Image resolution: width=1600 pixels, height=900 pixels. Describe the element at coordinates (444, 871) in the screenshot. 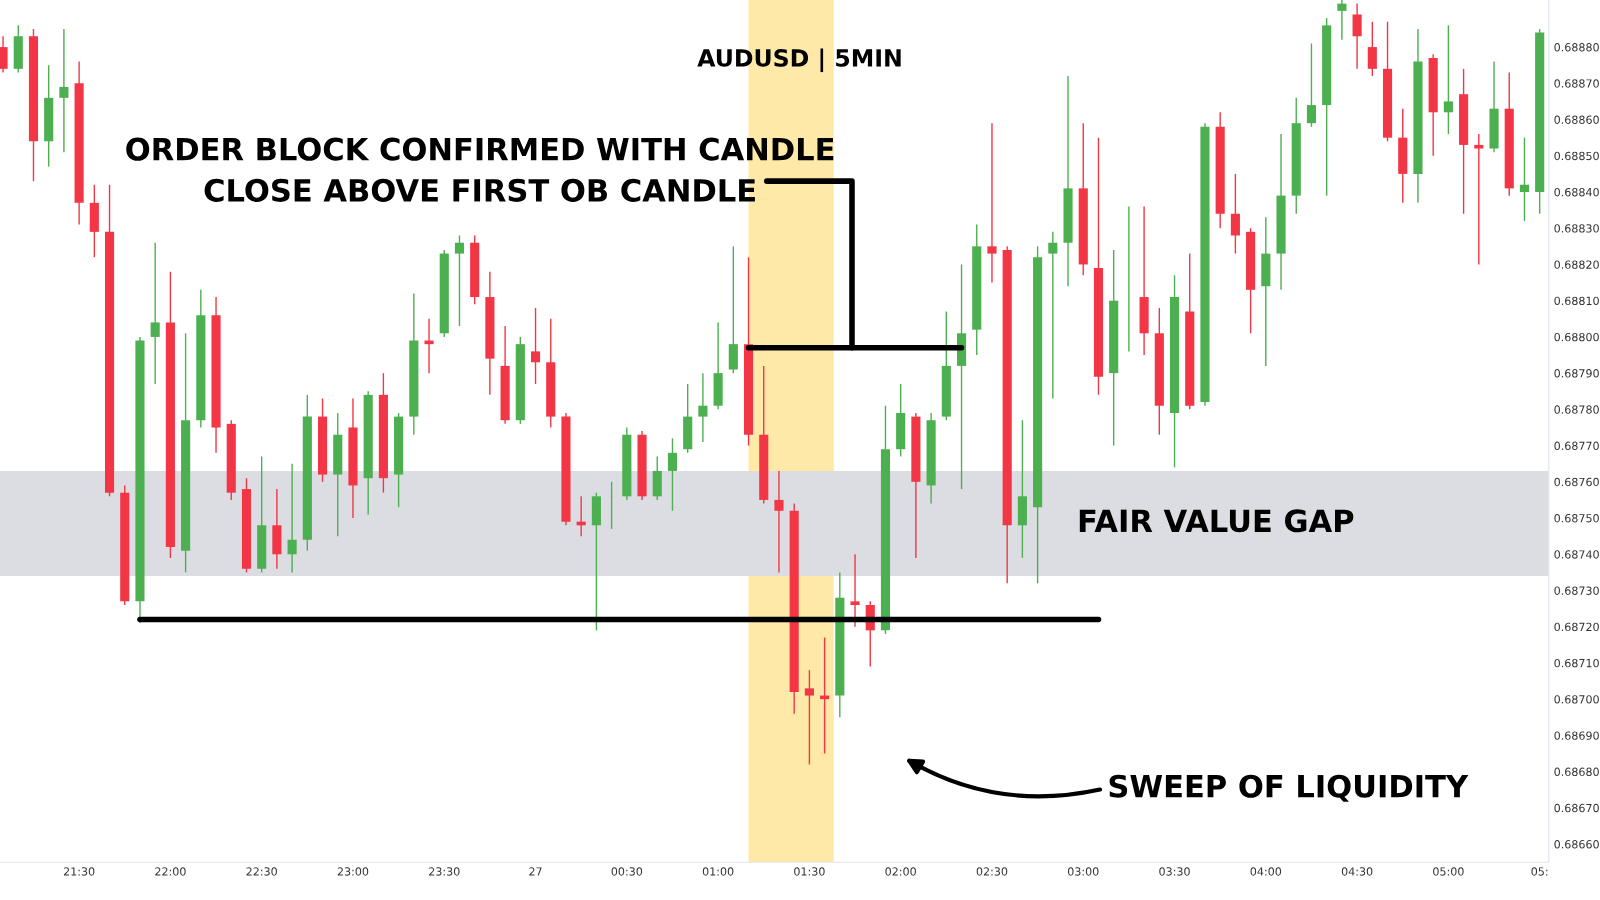

I see `x-tick-label: 23:30` at that location.